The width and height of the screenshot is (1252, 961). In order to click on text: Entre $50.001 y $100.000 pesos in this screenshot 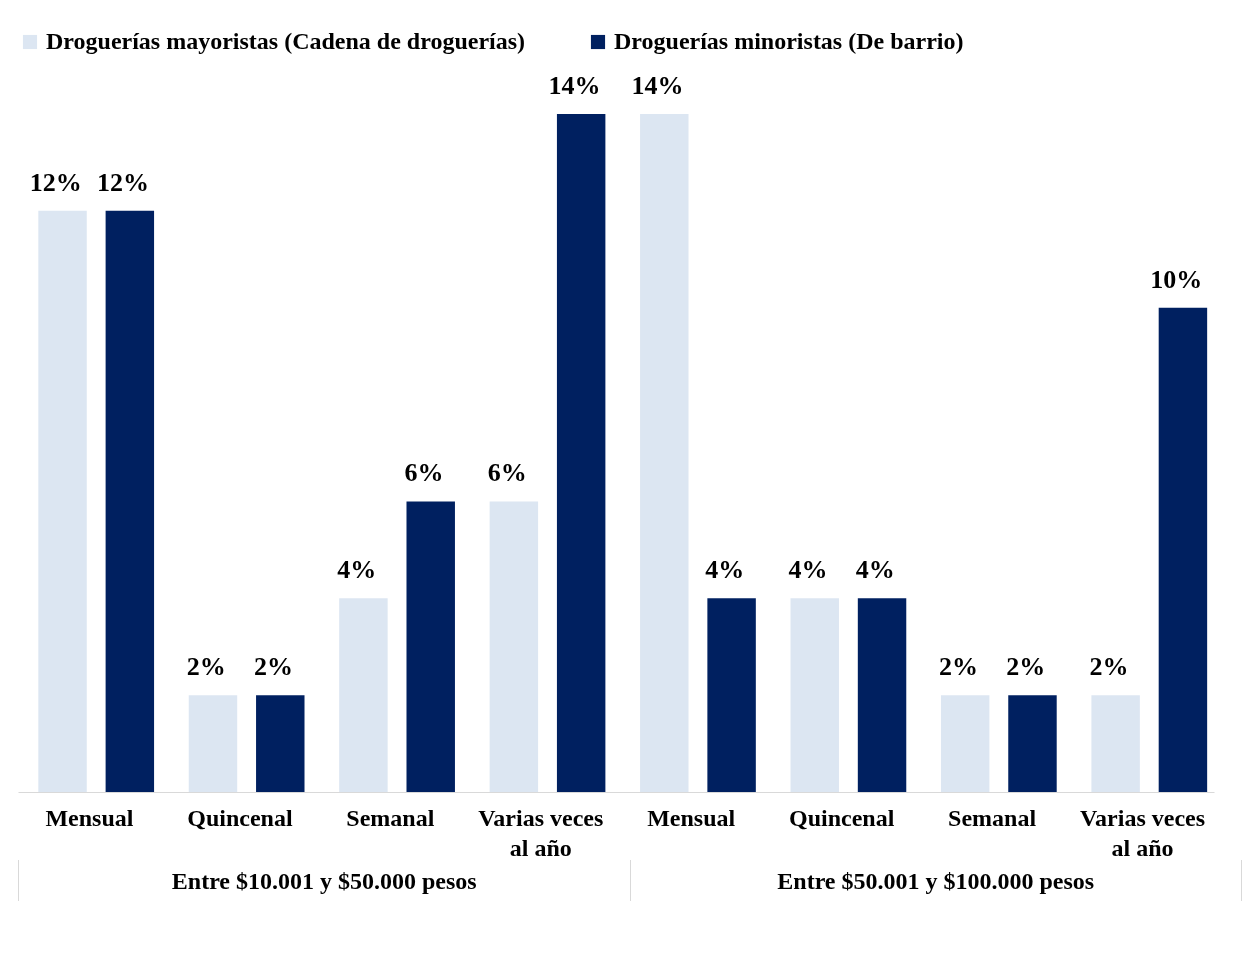, I will do `click(935, 880)`.